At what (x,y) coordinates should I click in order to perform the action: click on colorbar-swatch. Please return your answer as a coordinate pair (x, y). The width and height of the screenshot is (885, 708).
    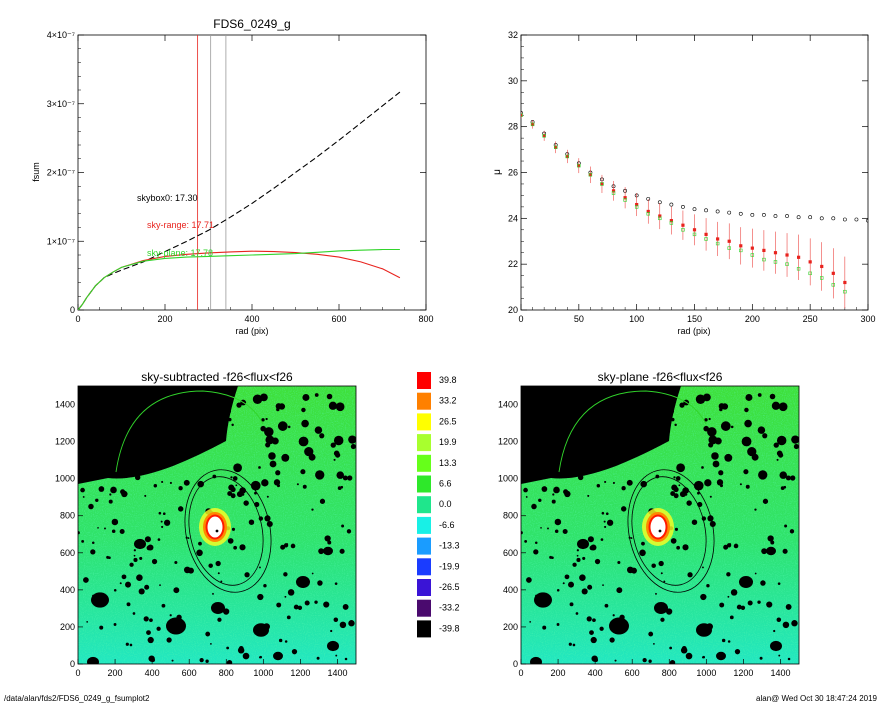
    Looking at the image, I should click on (424, 525).